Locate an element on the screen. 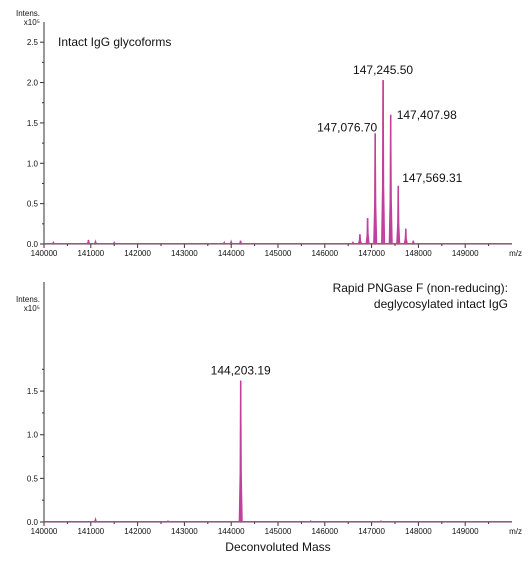  x-axis-title: Deconvoluted Mass is located at coordinates (277, 547).